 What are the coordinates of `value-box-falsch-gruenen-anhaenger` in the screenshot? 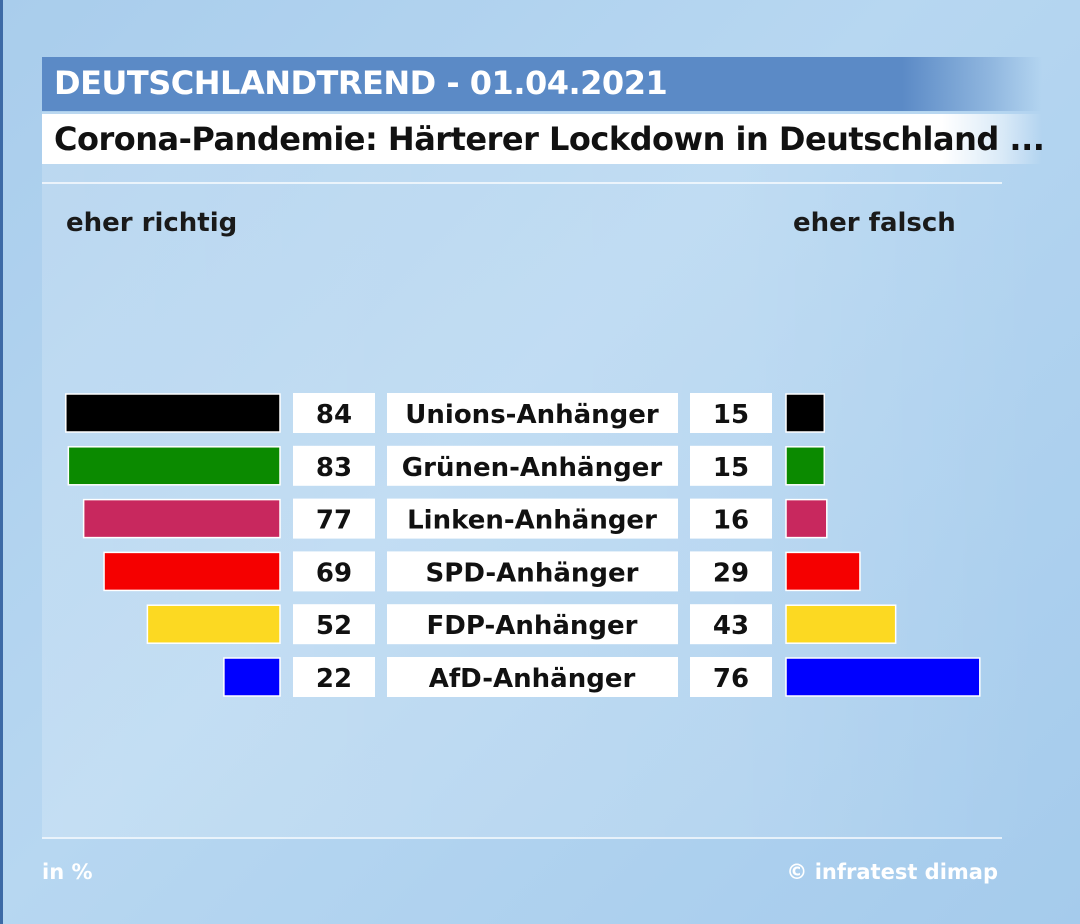 It's located at (731, 465).